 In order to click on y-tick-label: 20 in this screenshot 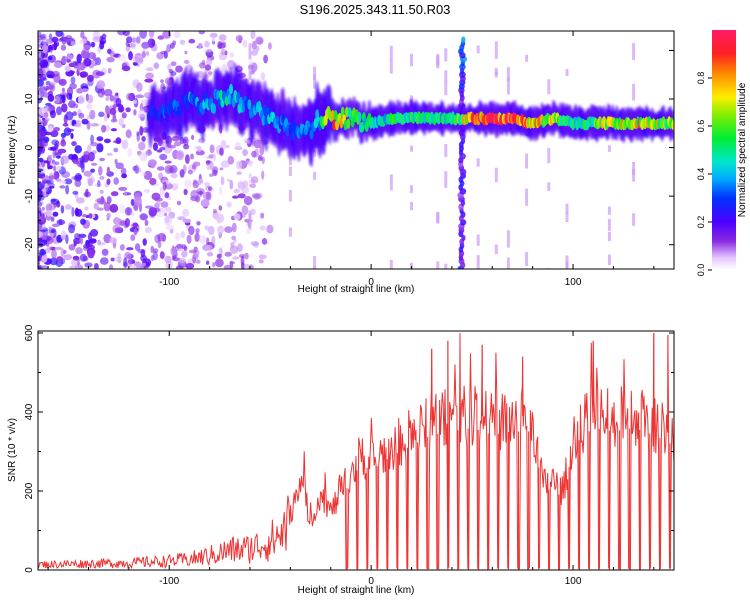, I will do `click(29, 50)`.